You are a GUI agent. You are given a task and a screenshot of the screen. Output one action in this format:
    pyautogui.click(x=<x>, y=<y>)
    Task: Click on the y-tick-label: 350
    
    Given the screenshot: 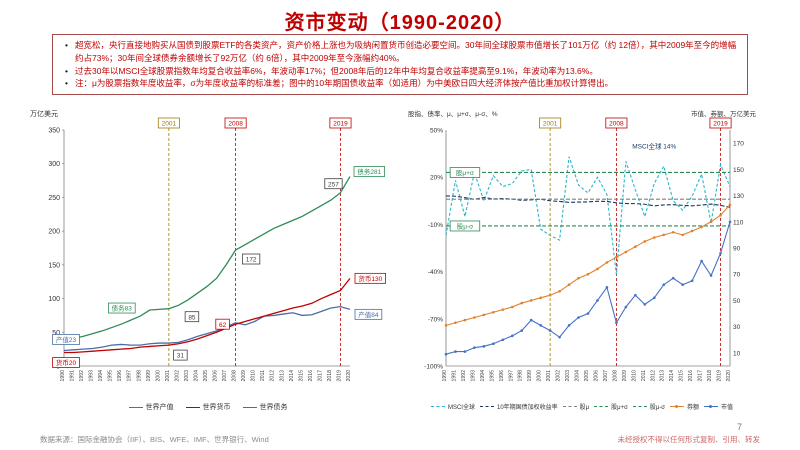 What is the action you would take?
    pyautogui.click(x=54, y=131)
    